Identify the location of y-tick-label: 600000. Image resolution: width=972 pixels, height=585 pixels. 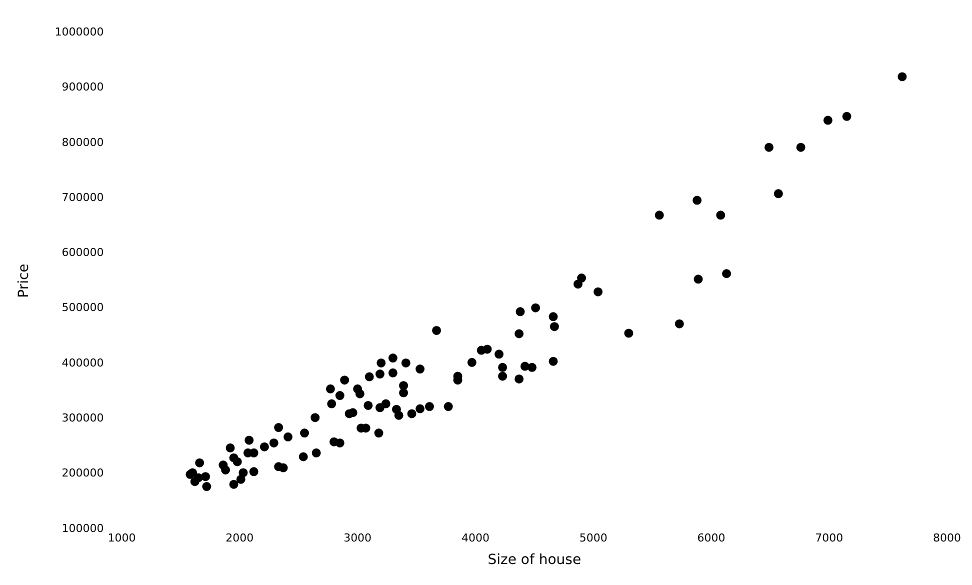
(83, 253).